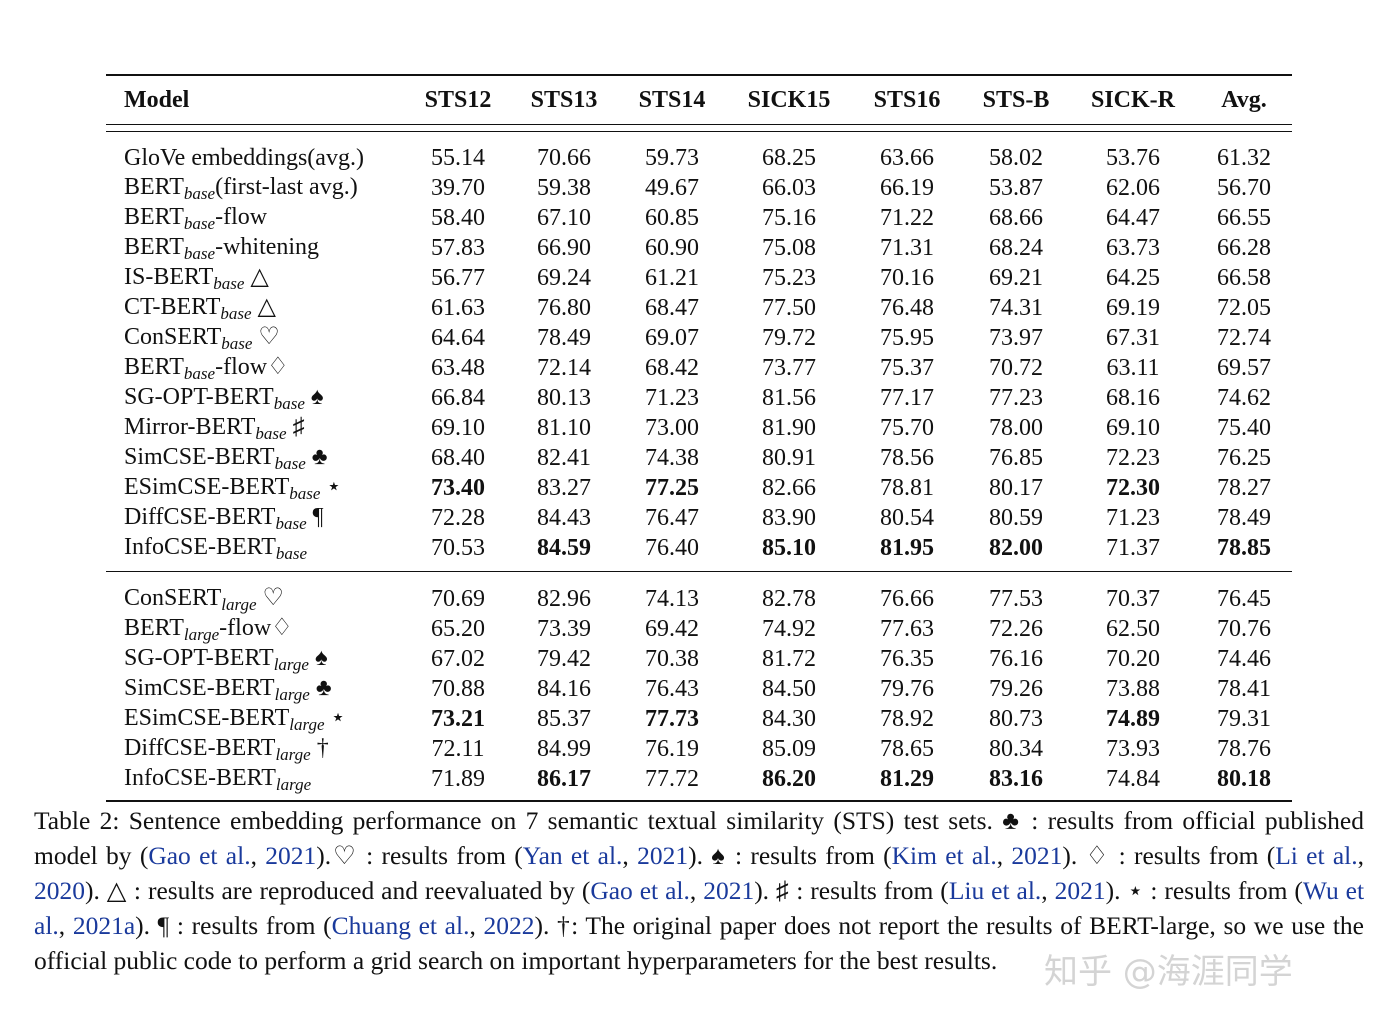  I want to click on score: 67.02, so click(458, 658).